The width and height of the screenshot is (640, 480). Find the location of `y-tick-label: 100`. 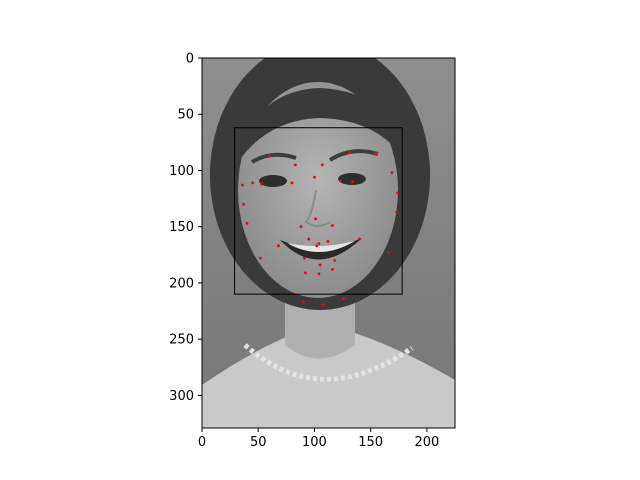

y-tick-label: 100 is located at coordinates (181, 171).